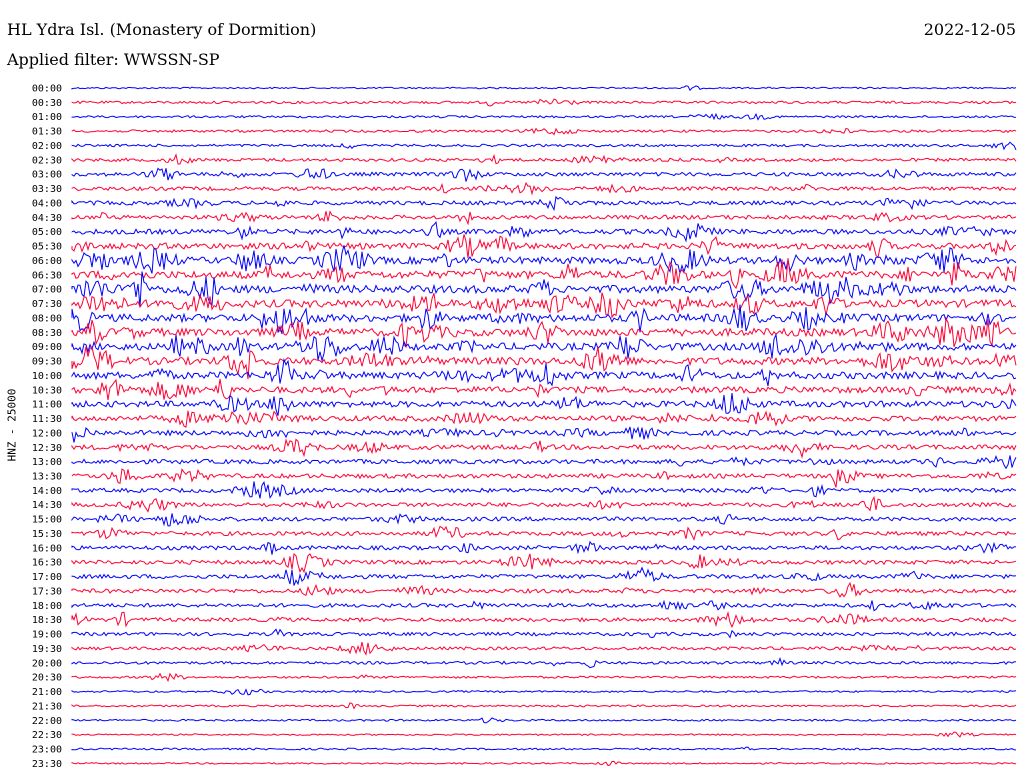 The image size is (1024, 780). Describe the element at coordinates (47, 505) in the screenshot. I see `row-time-label: 14:30` at that location.